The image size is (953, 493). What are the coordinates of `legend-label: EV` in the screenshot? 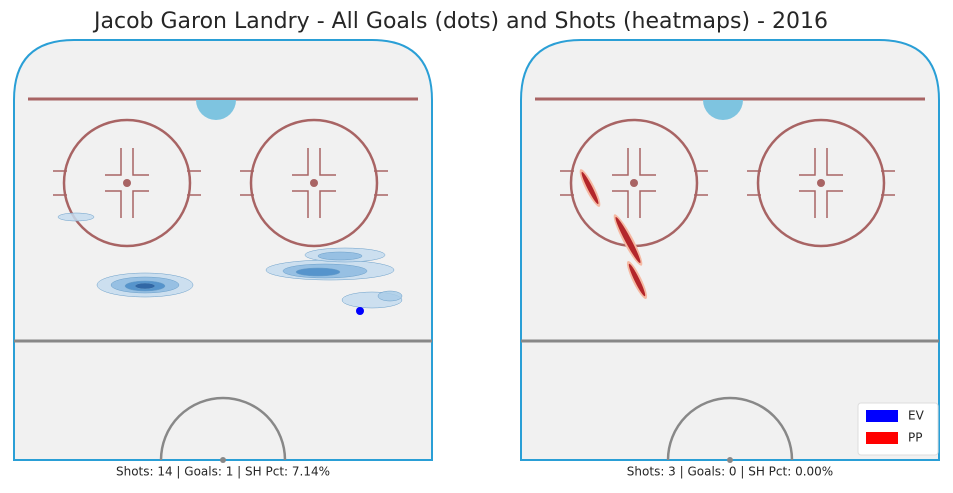 It's located at (916, 416).